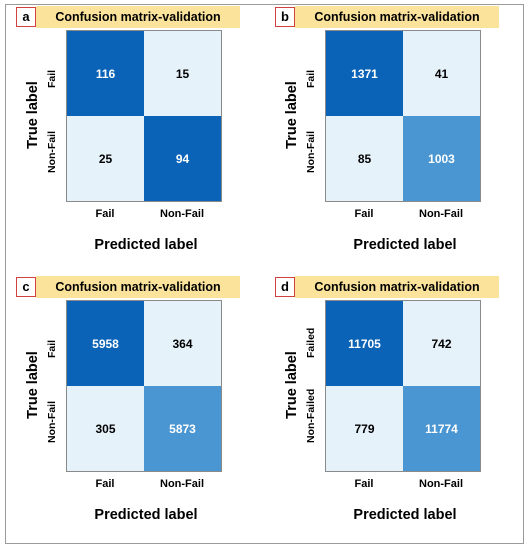 The image size is (531, 550). Describe the element at coordinates (364, 428) in the screenshot. I see `matrix-cell: 779` at that location.